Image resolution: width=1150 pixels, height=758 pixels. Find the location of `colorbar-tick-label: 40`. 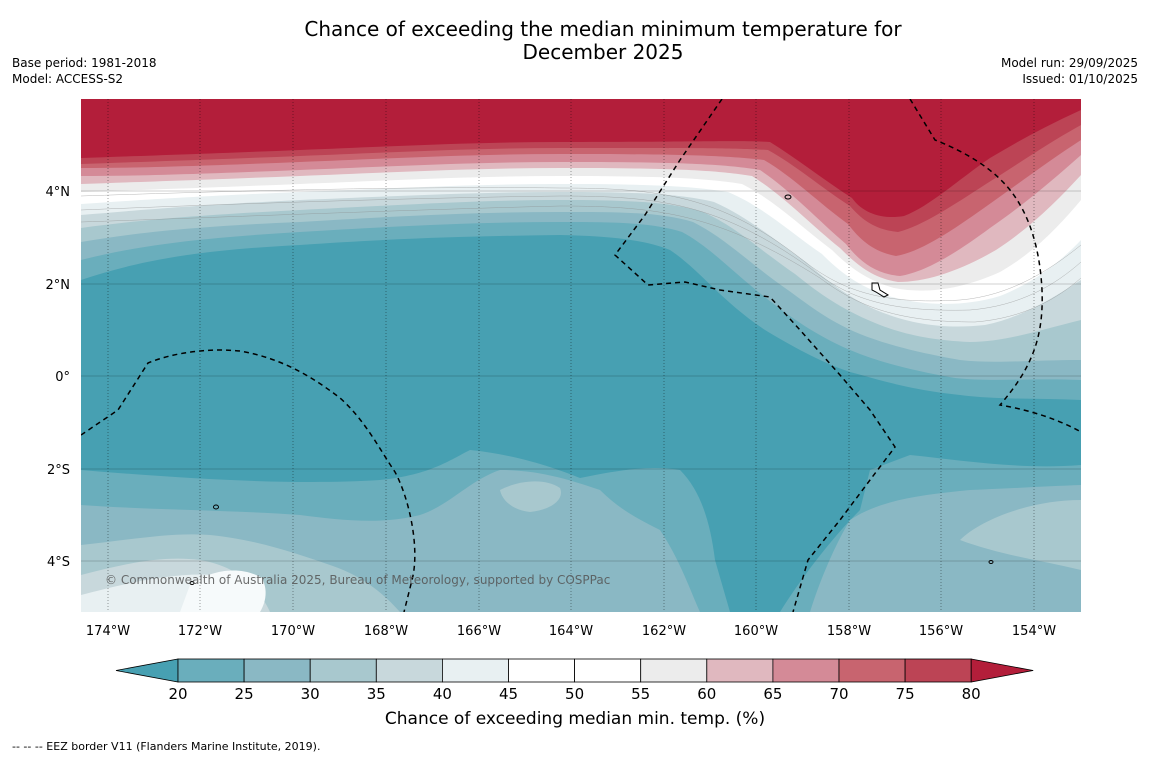

colorbar-tick-label: 40 is located at coordinates (442, 694).